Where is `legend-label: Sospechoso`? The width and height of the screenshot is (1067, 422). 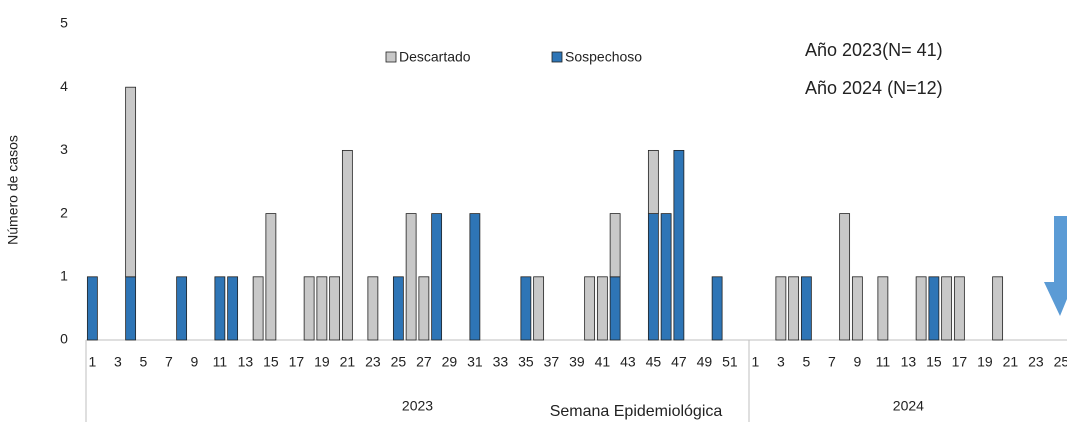 legend-label: Sospechoso is located at coordinates (603, 57).